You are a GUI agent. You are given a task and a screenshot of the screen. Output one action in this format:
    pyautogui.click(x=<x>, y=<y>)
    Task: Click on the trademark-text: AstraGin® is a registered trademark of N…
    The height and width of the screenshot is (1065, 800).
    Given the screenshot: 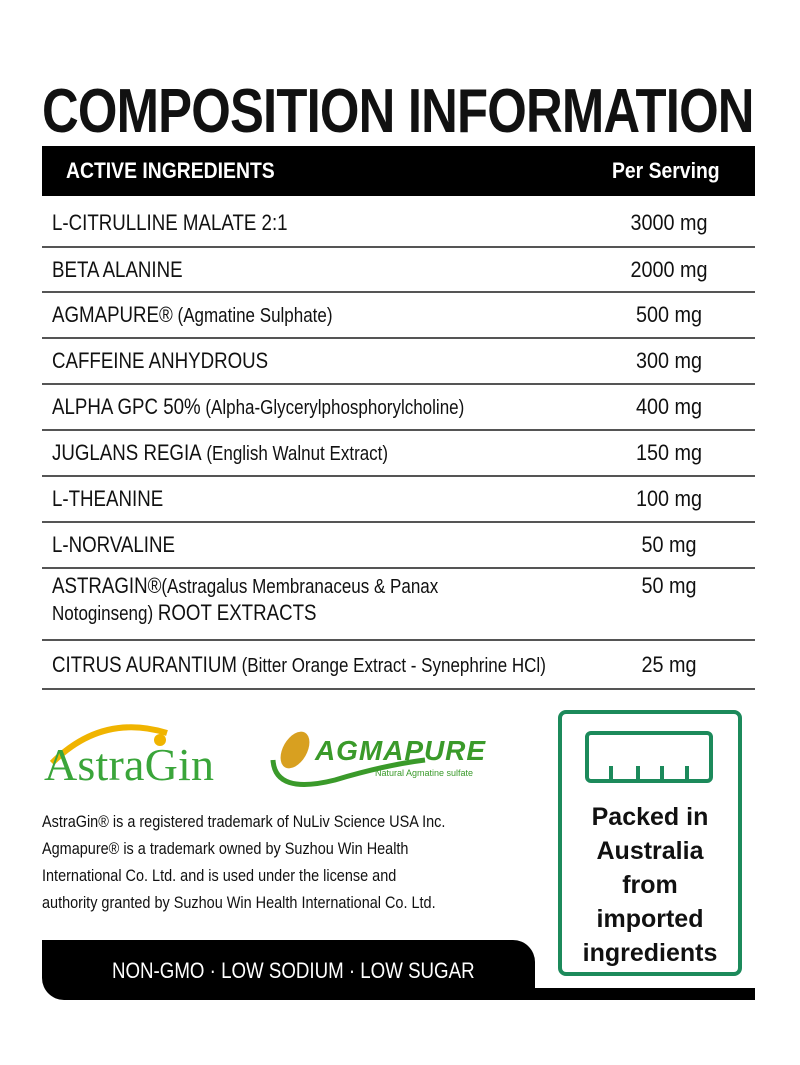 What is the action you would take?
    pyautogui.click(x=243, y=862)
    